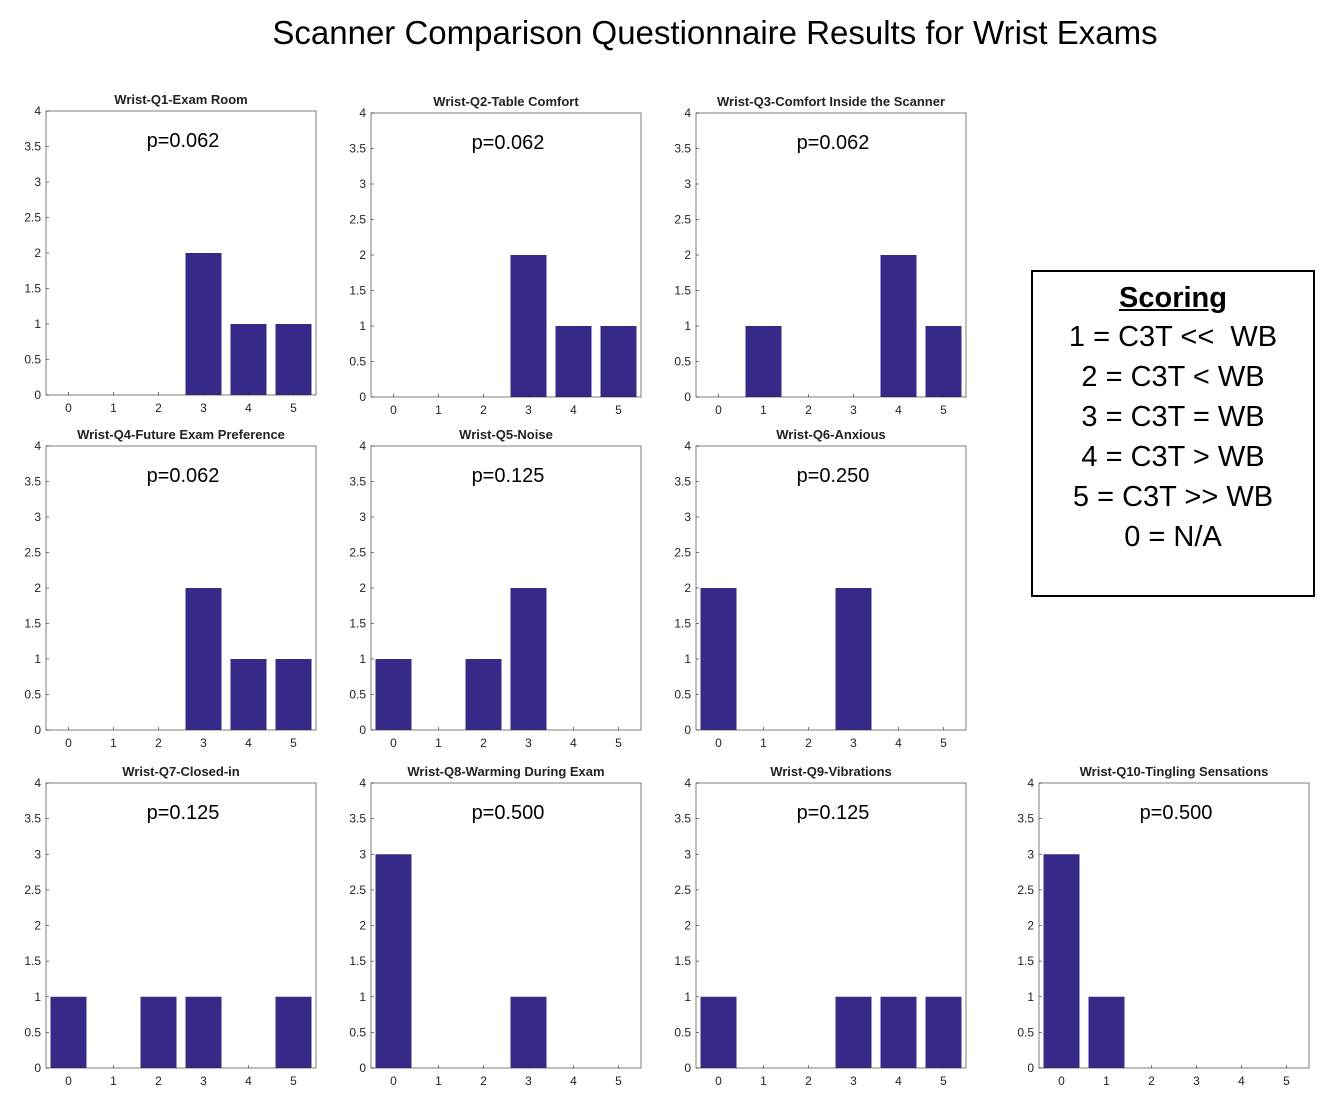 The height and width of the screenshot is (1105, 1342). What do you see at coordinates (508, 476) in the screenshot?
I see `p-value-annotation: p=0.125` at bounding box center [508, 476].